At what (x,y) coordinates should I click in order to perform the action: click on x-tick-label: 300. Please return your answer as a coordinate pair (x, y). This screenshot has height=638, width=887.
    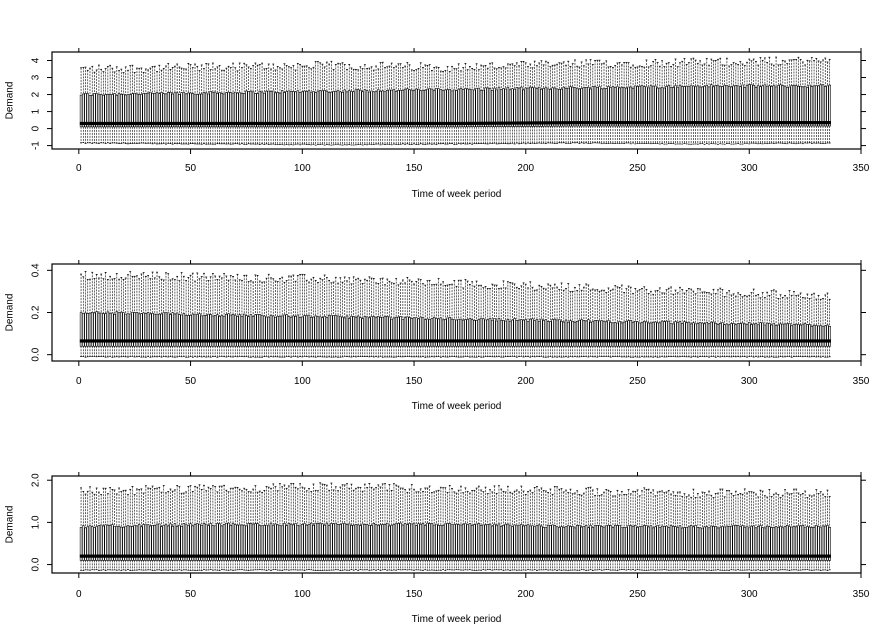
    Looking at the image, I should click on (749, 381).